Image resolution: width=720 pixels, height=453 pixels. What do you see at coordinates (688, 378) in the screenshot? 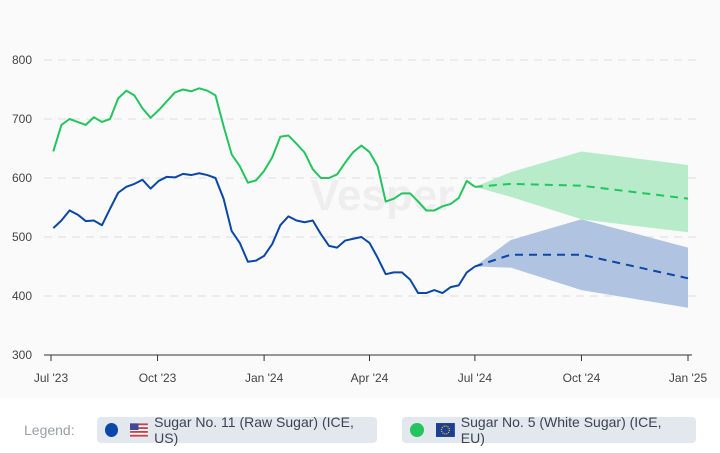
I see `x-tick-label: Jan '25` at bounding box center [688, 378].